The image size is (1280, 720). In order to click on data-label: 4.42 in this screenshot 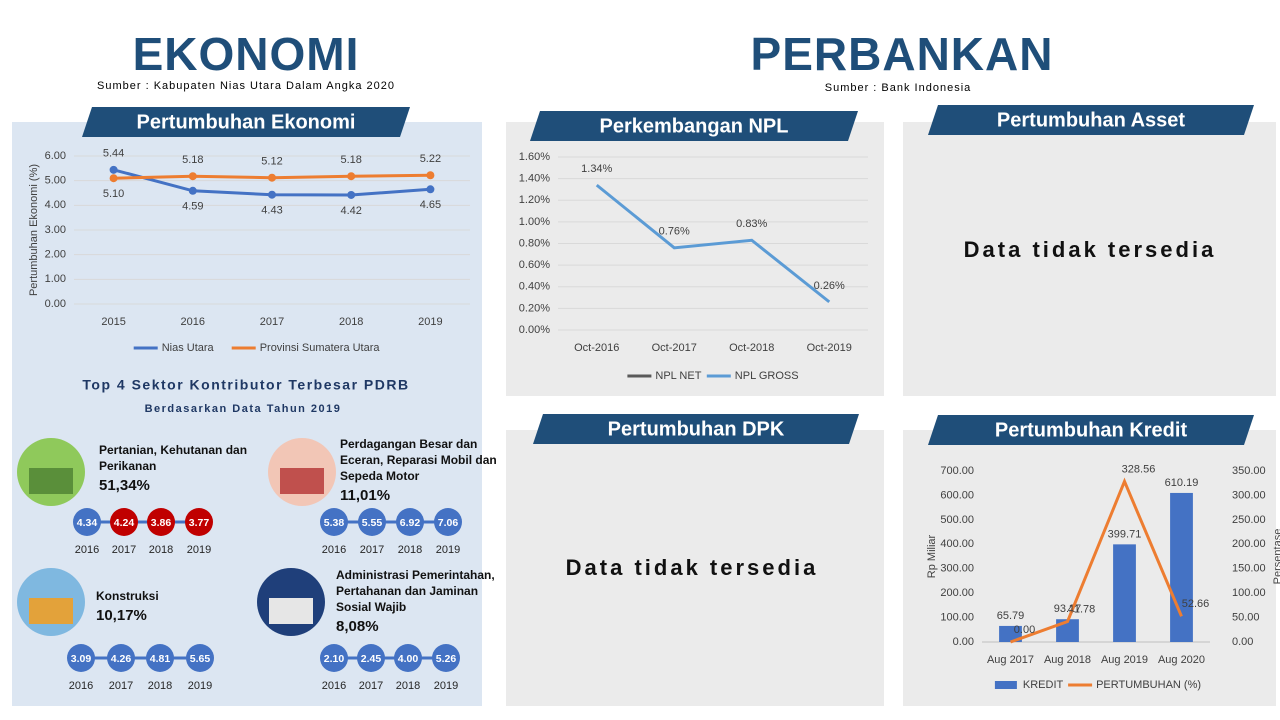, I will do `click(350, 211)`.